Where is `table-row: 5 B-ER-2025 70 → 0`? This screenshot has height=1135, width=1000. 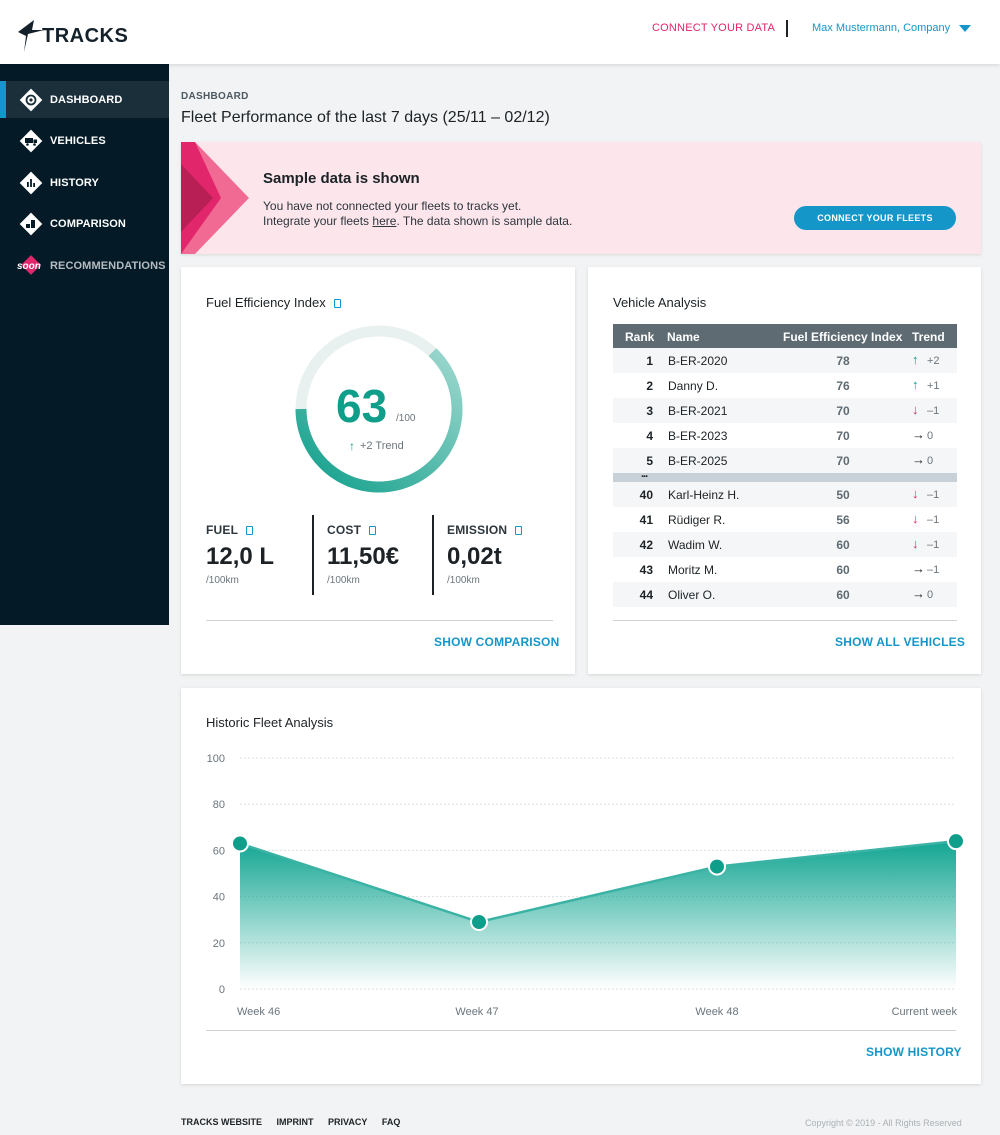 table-row: 5 B-ER-2025 70 → 0 is located at coordinates (785, 460).